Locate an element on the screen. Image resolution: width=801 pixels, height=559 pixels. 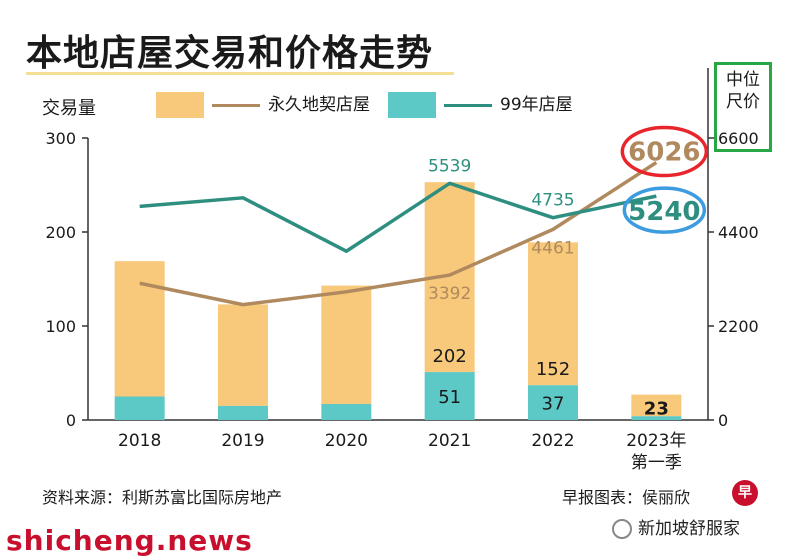
bar-value-label: 51 is located at coordinates (449, 397).